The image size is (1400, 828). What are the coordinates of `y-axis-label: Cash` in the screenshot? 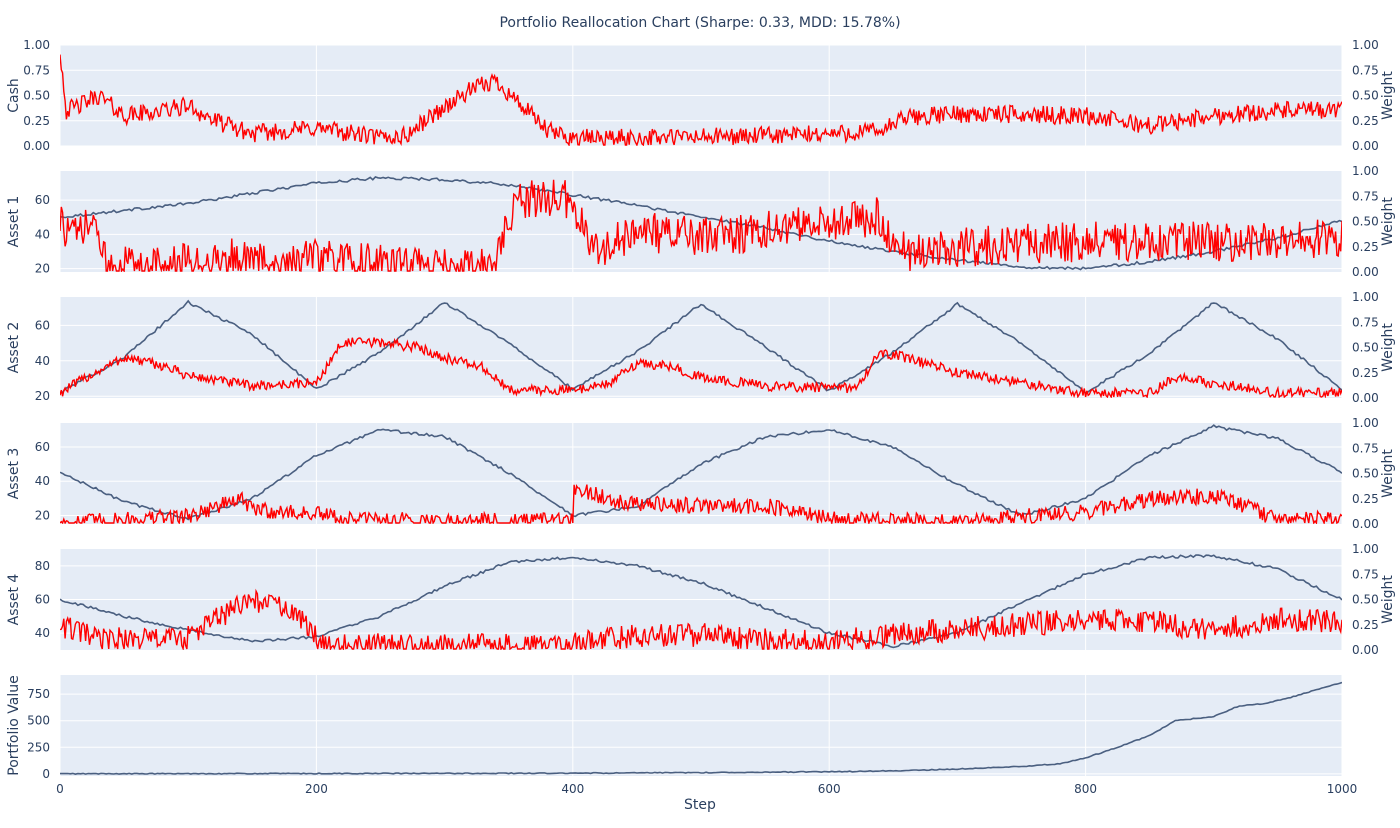 It's located at (14, 95).